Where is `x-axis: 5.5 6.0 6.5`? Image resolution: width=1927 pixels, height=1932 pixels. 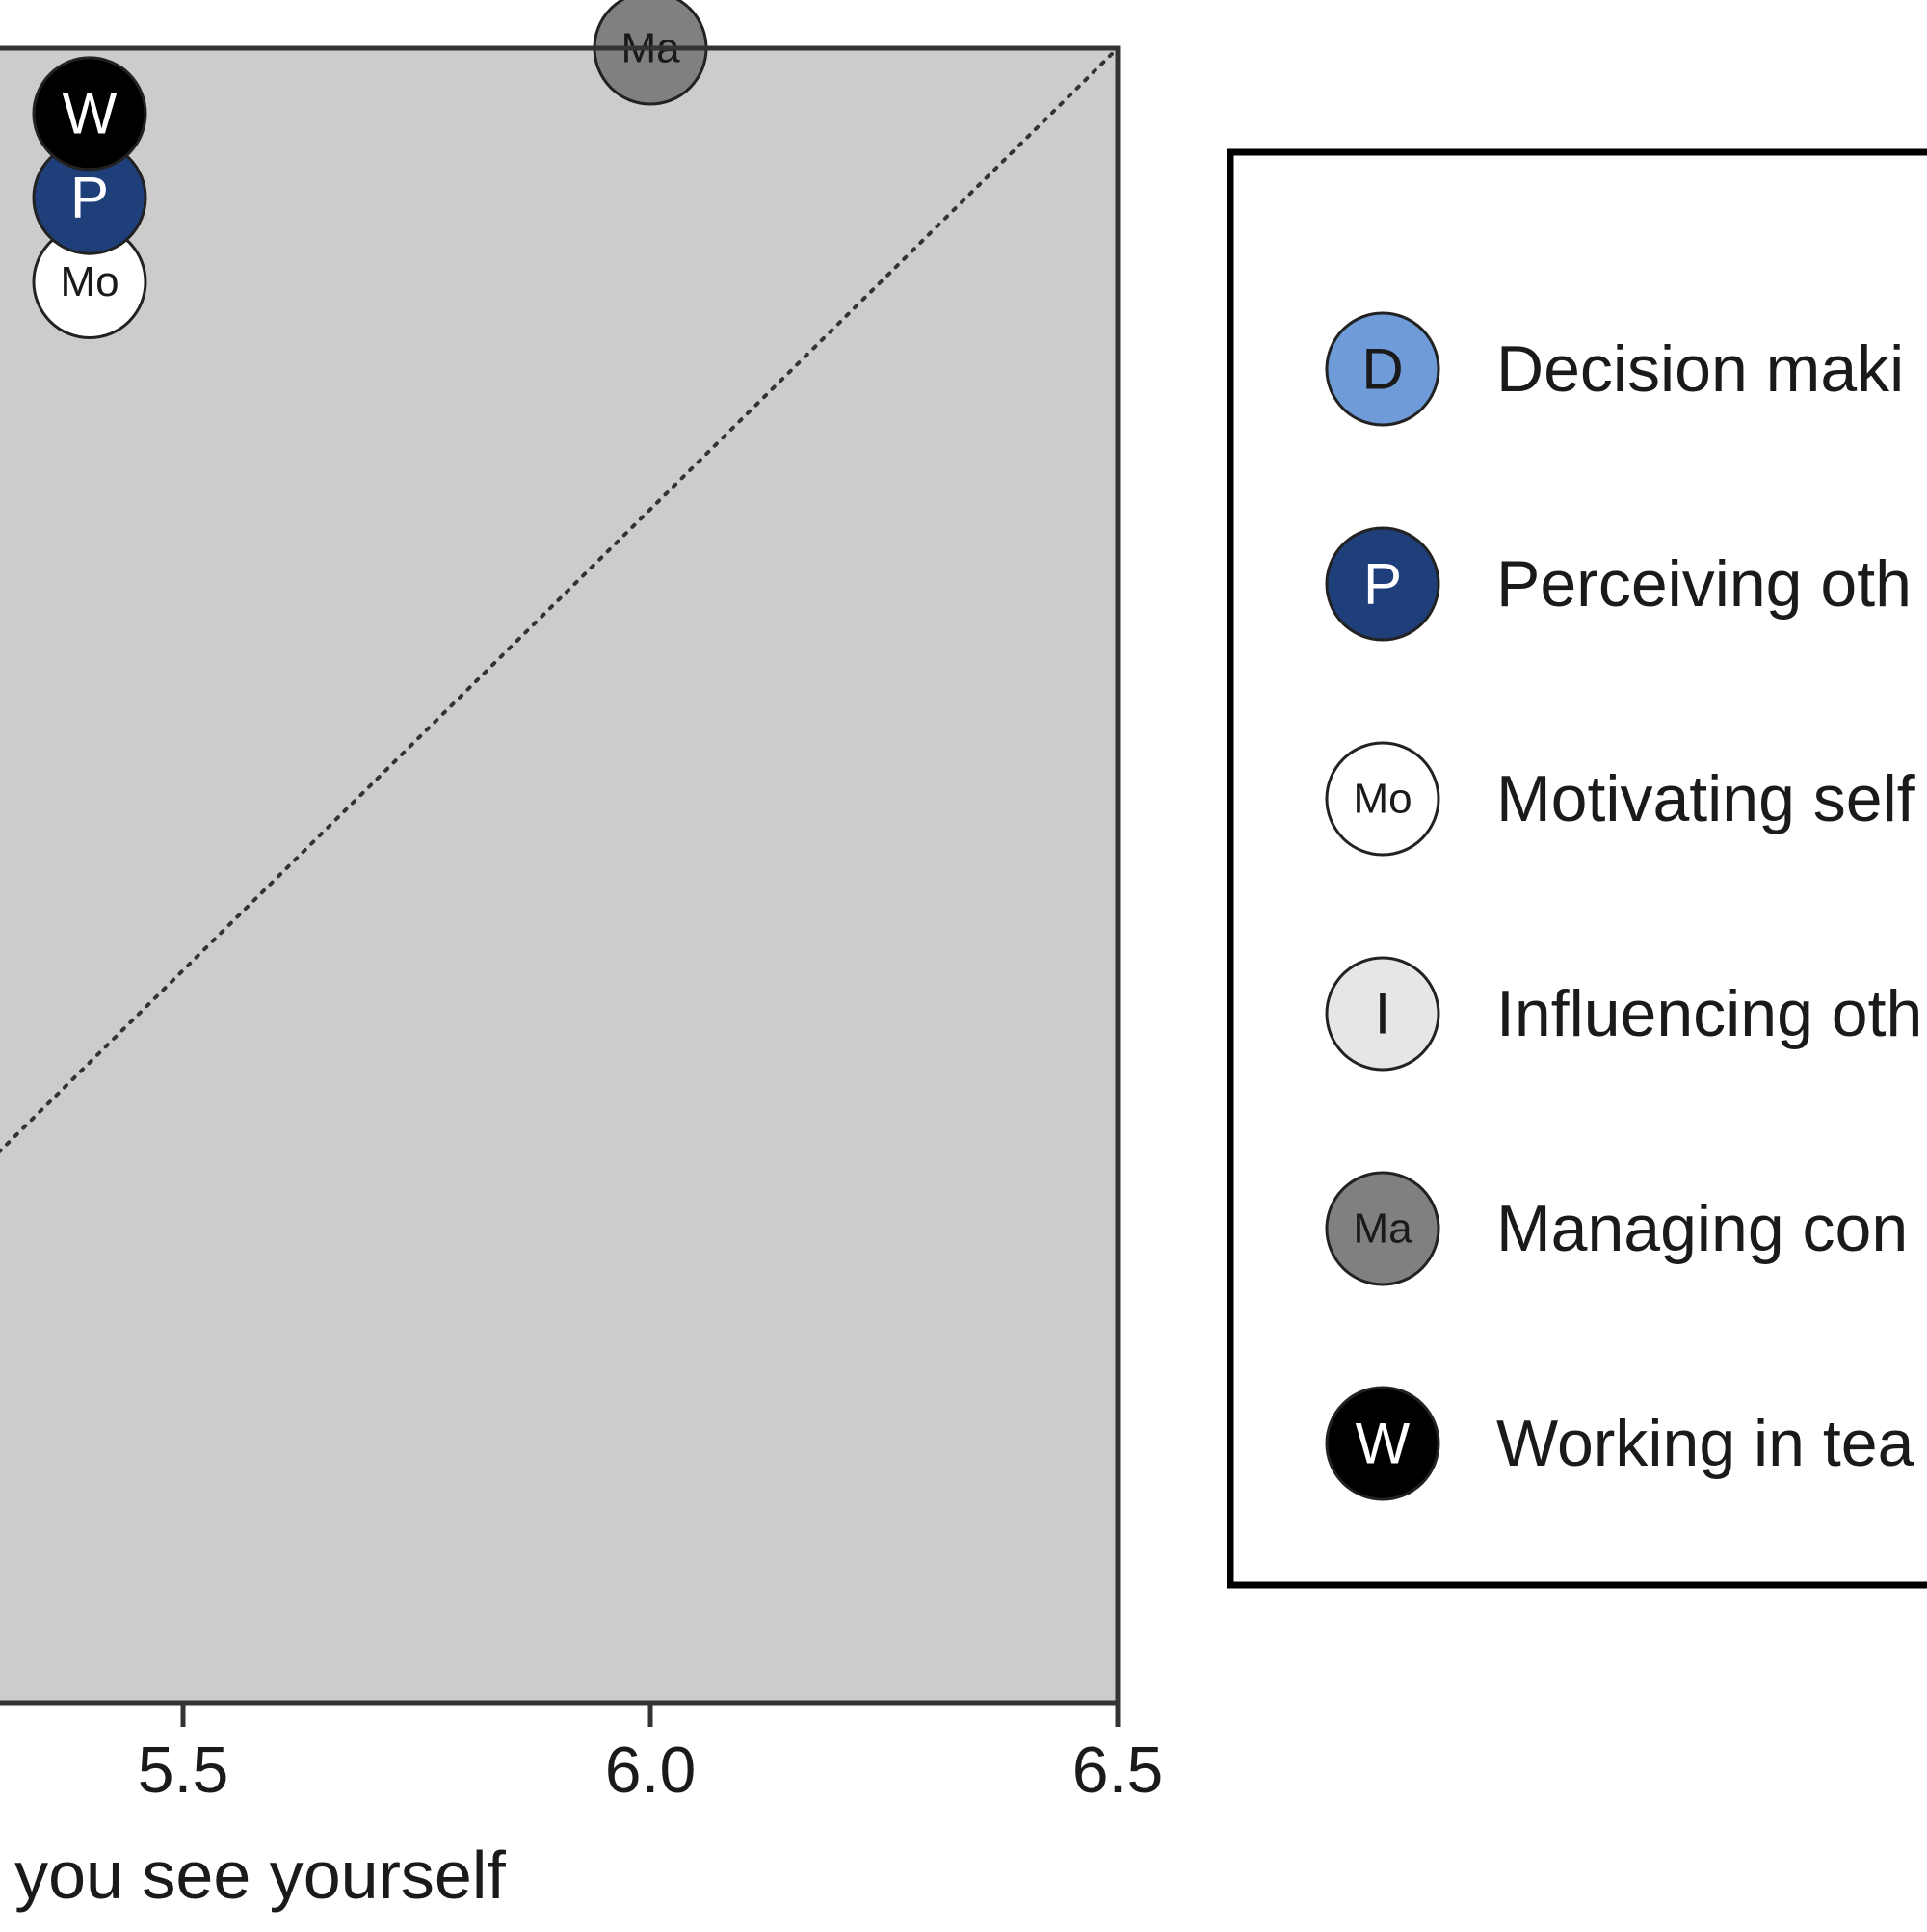
x-axis: 5.5 6.0 6.5 is located at coordinates (651, 1755).